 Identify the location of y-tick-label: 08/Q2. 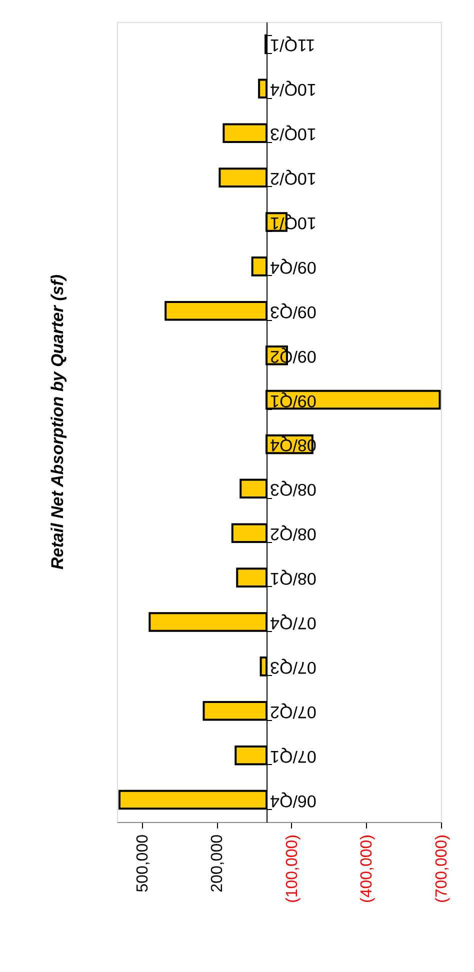
(293, 534).